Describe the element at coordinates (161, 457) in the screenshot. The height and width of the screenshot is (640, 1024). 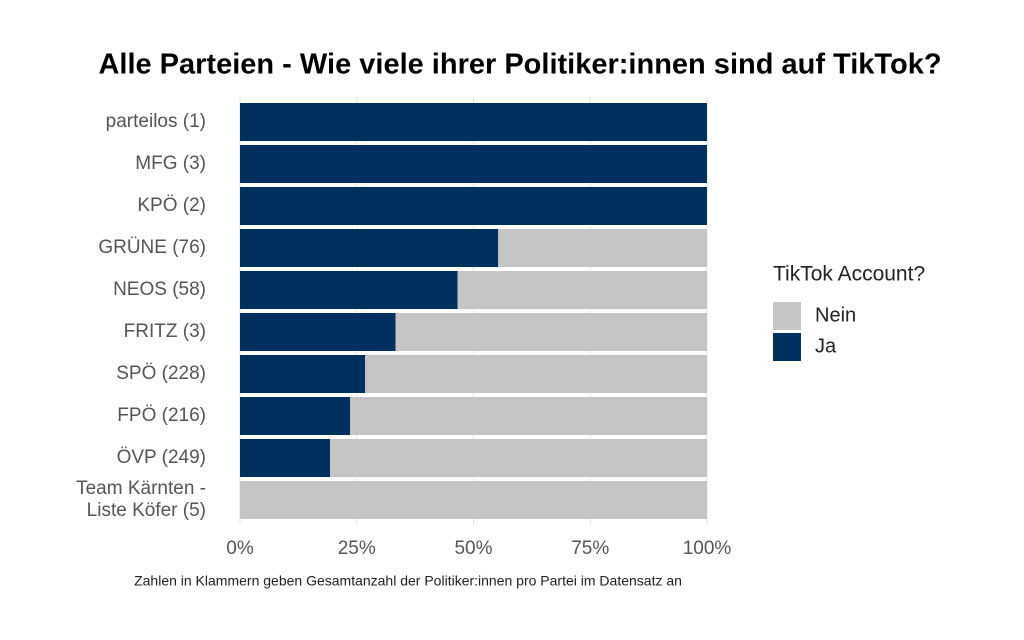
I see `y-tick-label: ÖVP (249)` at that location.